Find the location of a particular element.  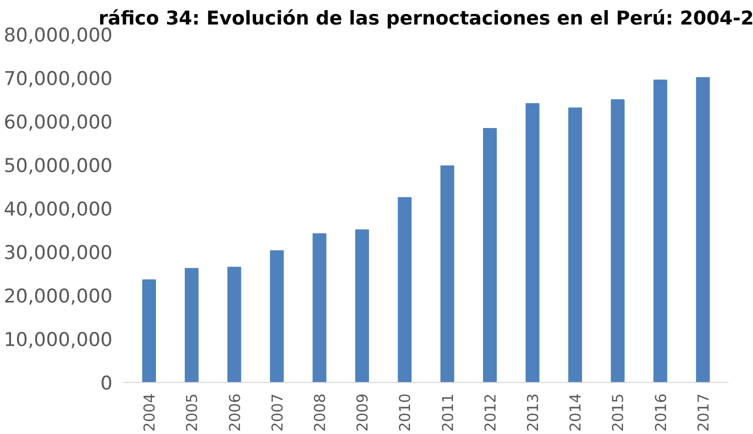

y-tick-label: 70,000,000 is located at coordinates (58, 79).